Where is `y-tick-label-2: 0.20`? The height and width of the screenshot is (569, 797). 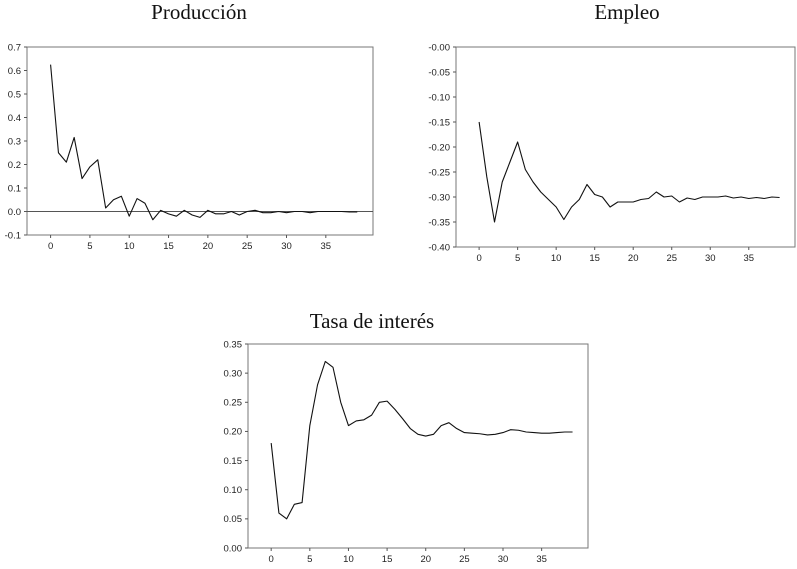
y-tick-label-2: 0.20 is located at coordinates (233, 432).